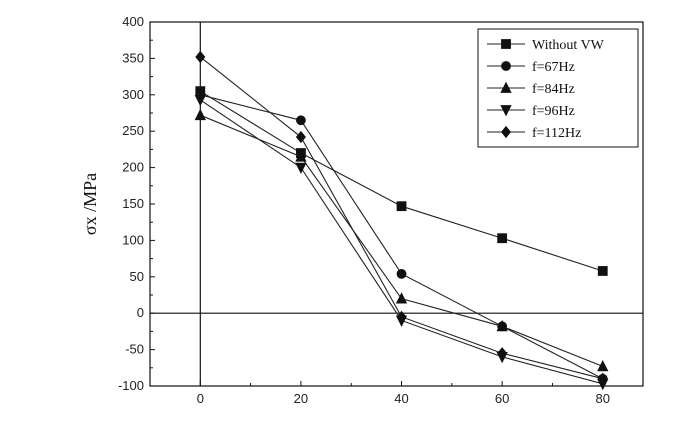  What do you see at coordinates (133, 167) in the screenshot?
I see `y-tick-label: 200` at bounding box center [133, 167].